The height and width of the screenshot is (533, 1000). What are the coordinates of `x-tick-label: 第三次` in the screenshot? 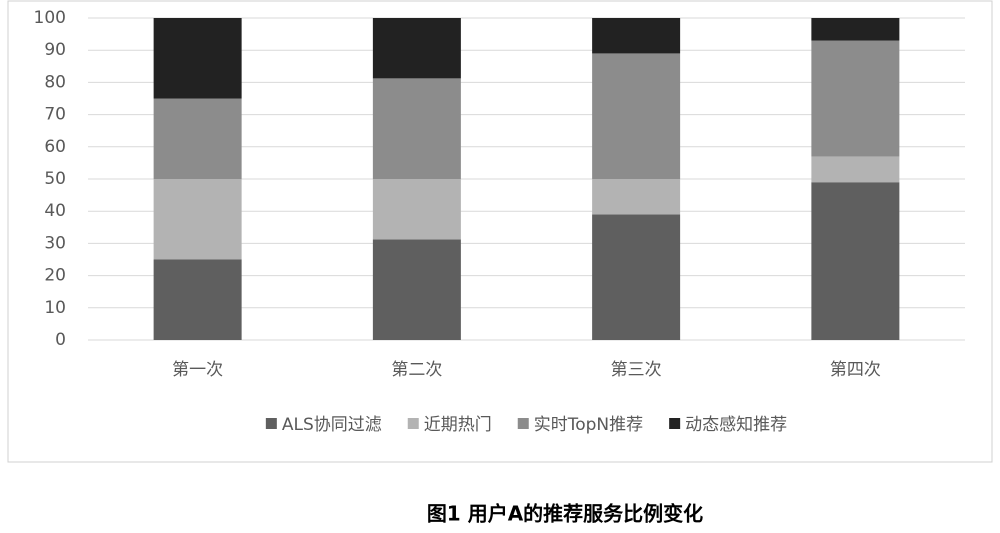 It's located at (636, 370).